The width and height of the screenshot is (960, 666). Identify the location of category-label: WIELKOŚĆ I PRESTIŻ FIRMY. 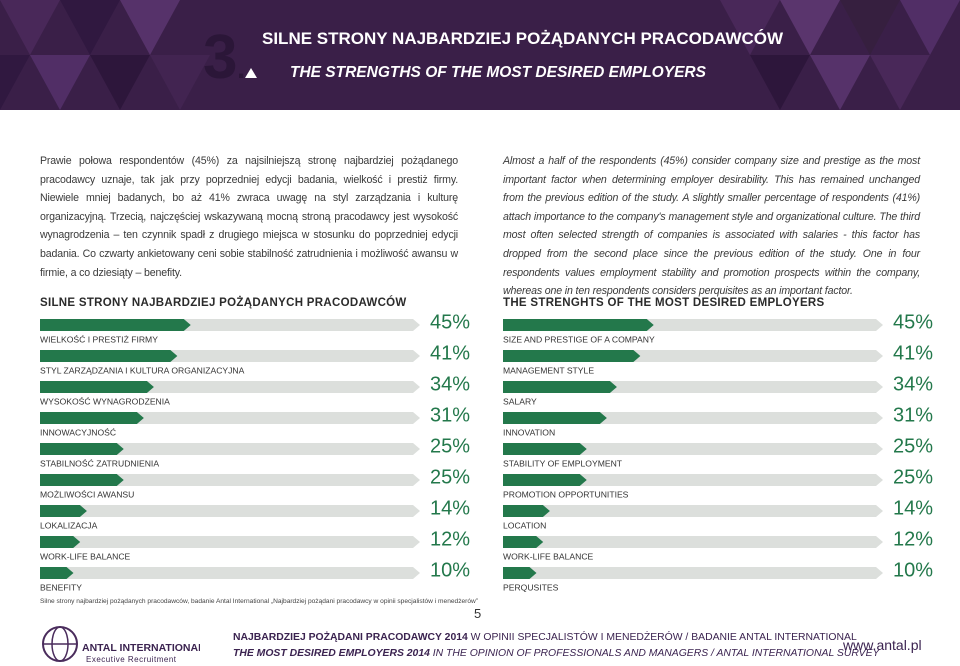
(99, 338).